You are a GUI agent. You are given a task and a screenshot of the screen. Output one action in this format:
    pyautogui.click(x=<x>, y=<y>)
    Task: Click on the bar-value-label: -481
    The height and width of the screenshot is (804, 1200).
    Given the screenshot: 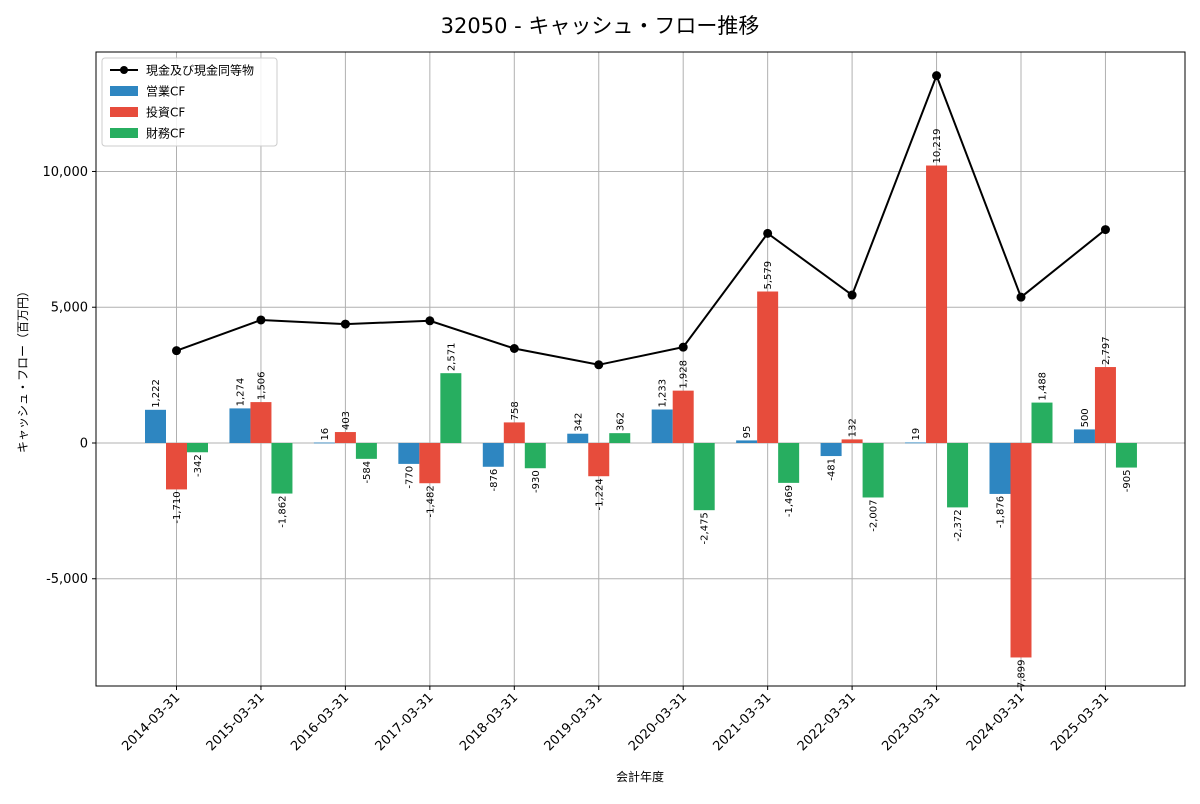 What is the action you would take?
    pyautogui.click(x=832, y=469)
    